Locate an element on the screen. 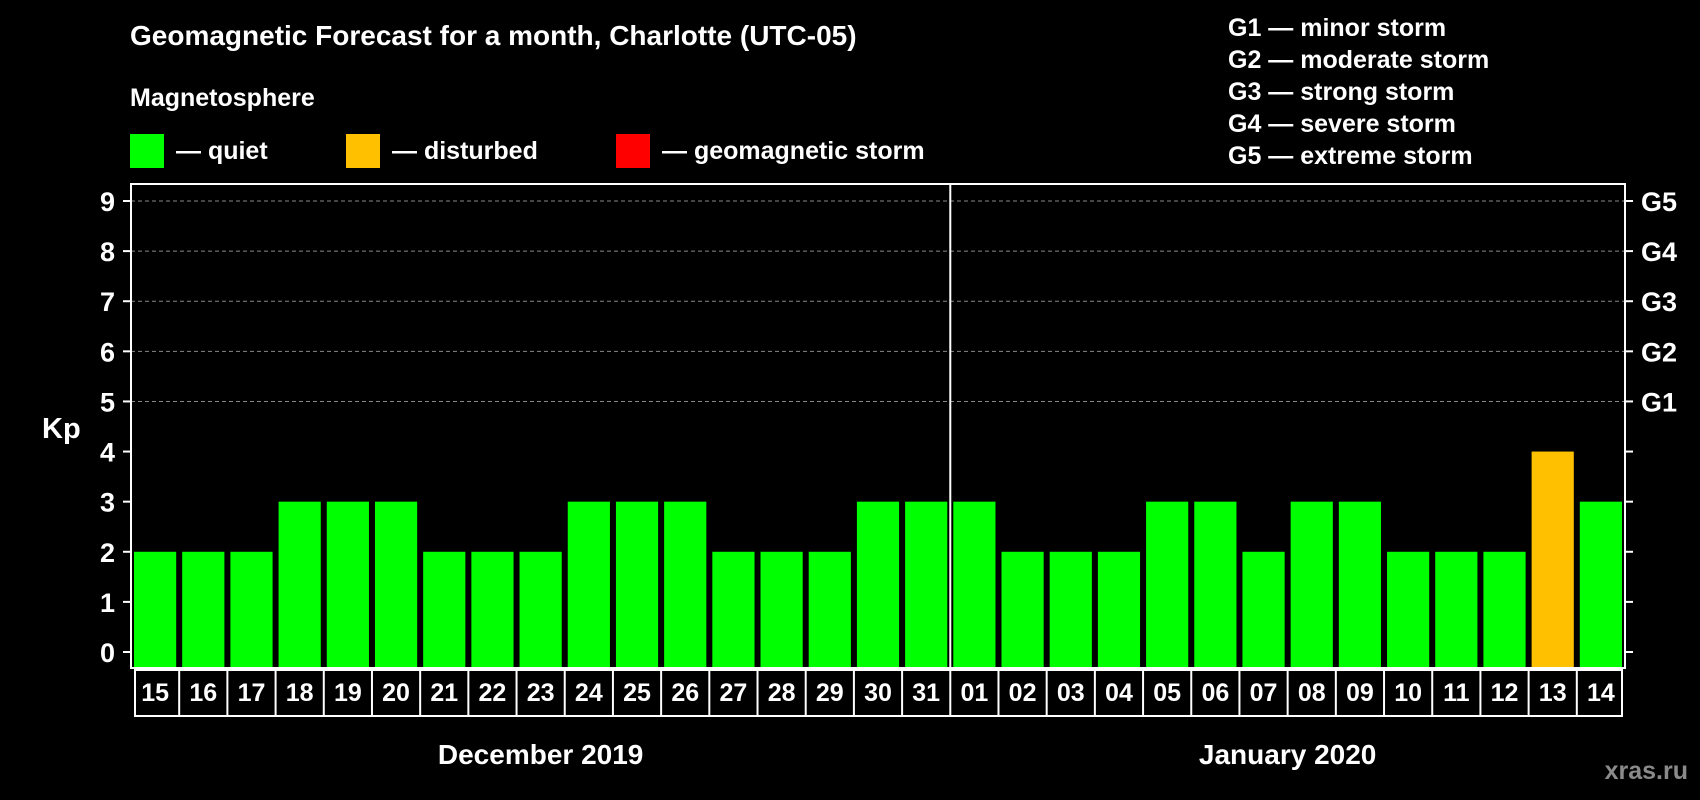  date-label-15: 15 is located at coordinates (155, 693).